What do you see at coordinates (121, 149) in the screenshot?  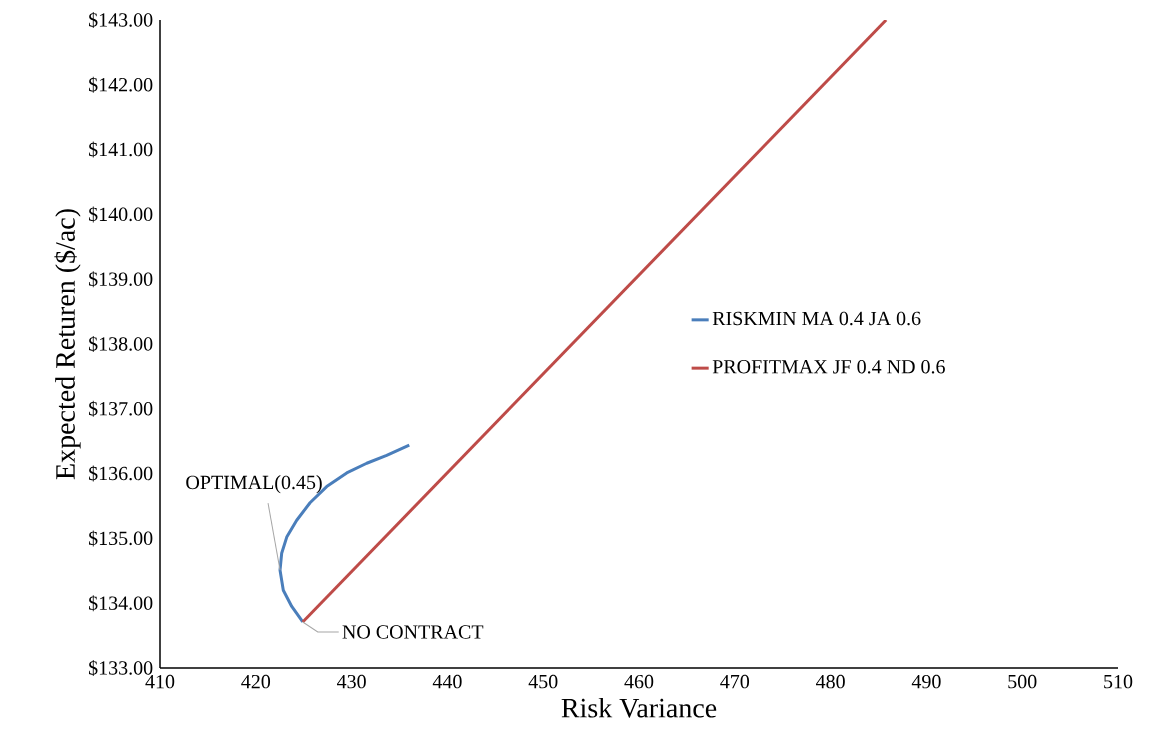 I see `y-tick-label: $141.00` at bounding box center [121, 149].